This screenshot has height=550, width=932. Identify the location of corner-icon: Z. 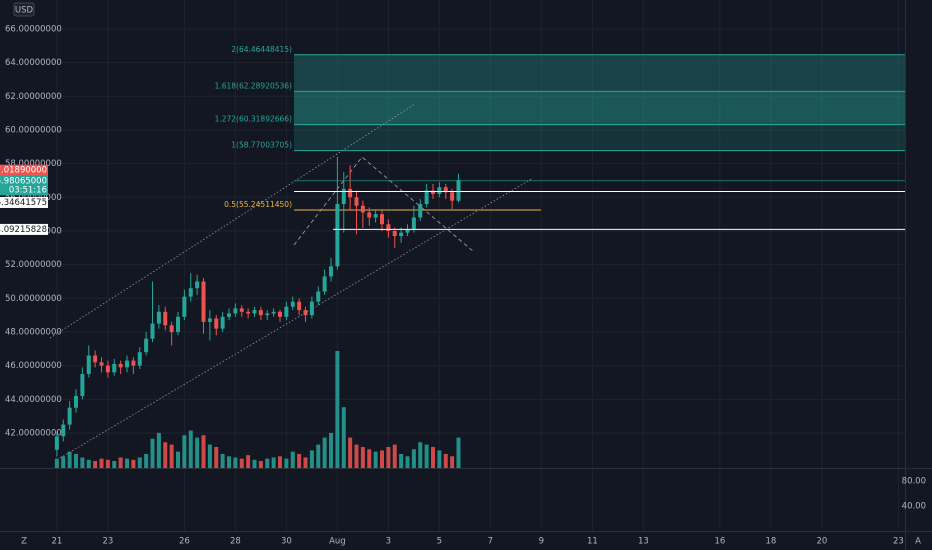
(24, 542).